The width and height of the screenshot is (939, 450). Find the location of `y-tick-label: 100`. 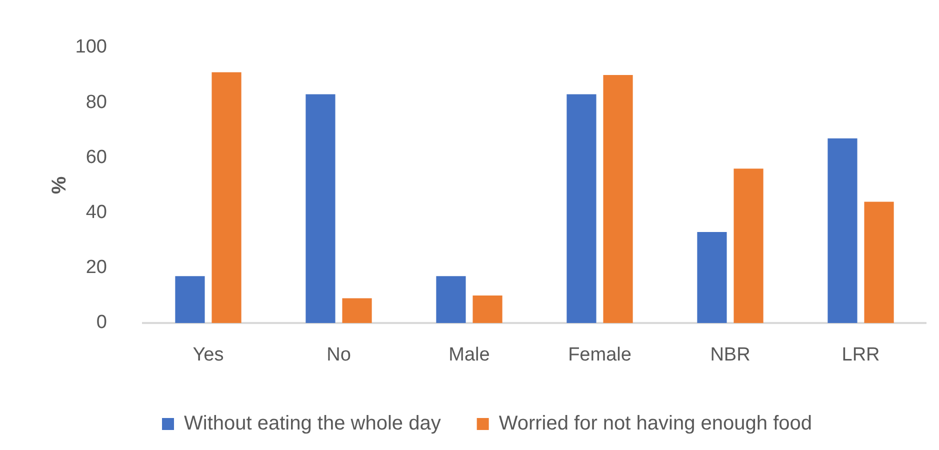

y-tick-label: 100 is located at coordinates (91, 47).